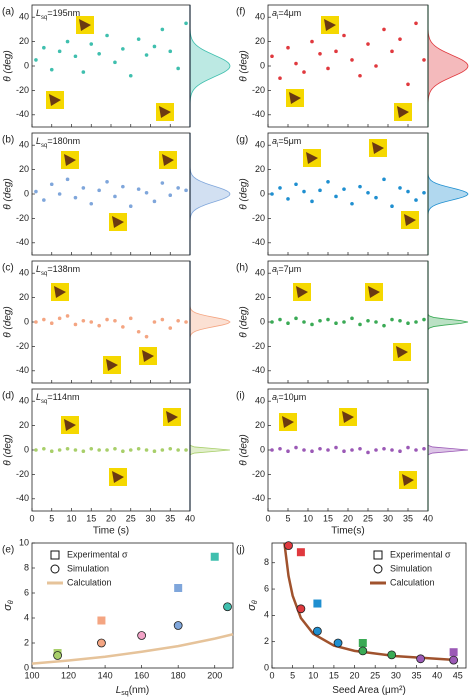 The image size is (474, 700). Describe the element at coordinates (58, 142) in the screenshot. I see `panel-annotation: Lsq=180nm` at that location.